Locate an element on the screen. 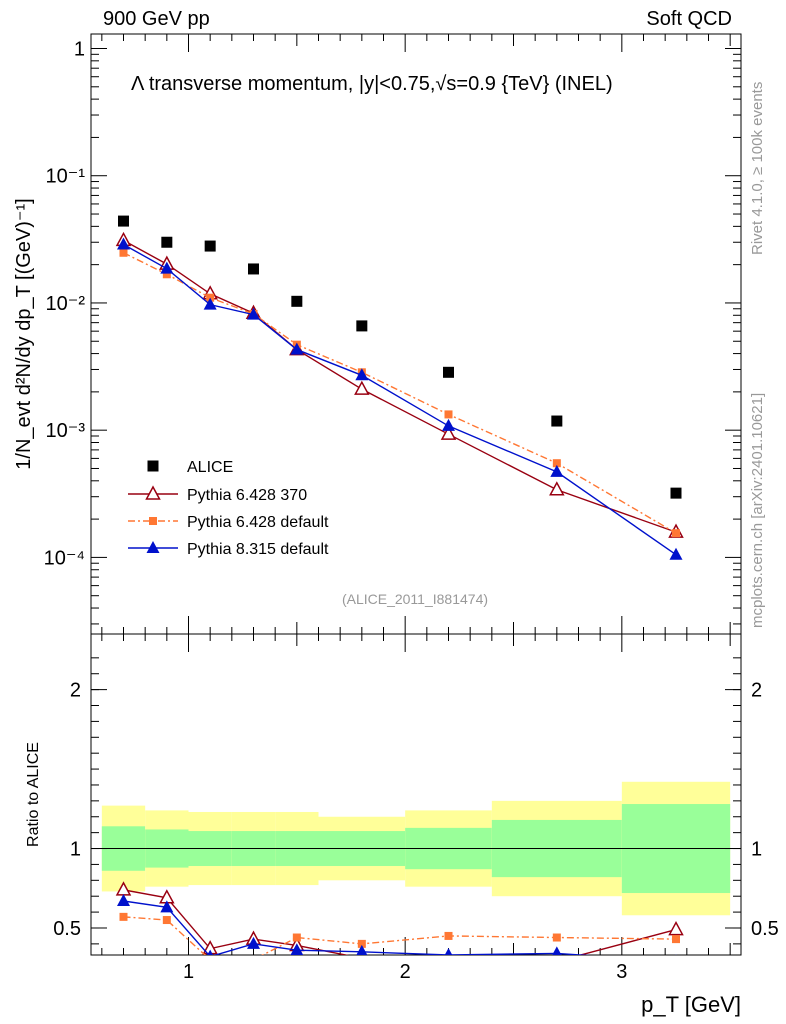  ratio-line-pythia-6-428-default is located at coordinates (400, 935).